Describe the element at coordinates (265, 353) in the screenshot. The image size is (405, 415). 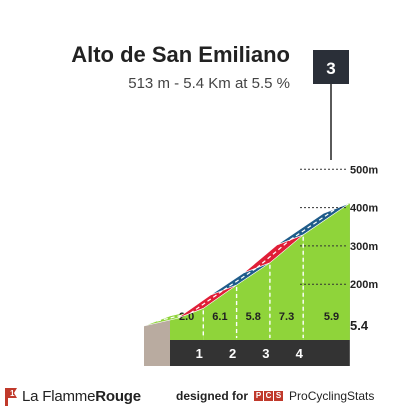
I see `km-marker-3: 3` at that location.